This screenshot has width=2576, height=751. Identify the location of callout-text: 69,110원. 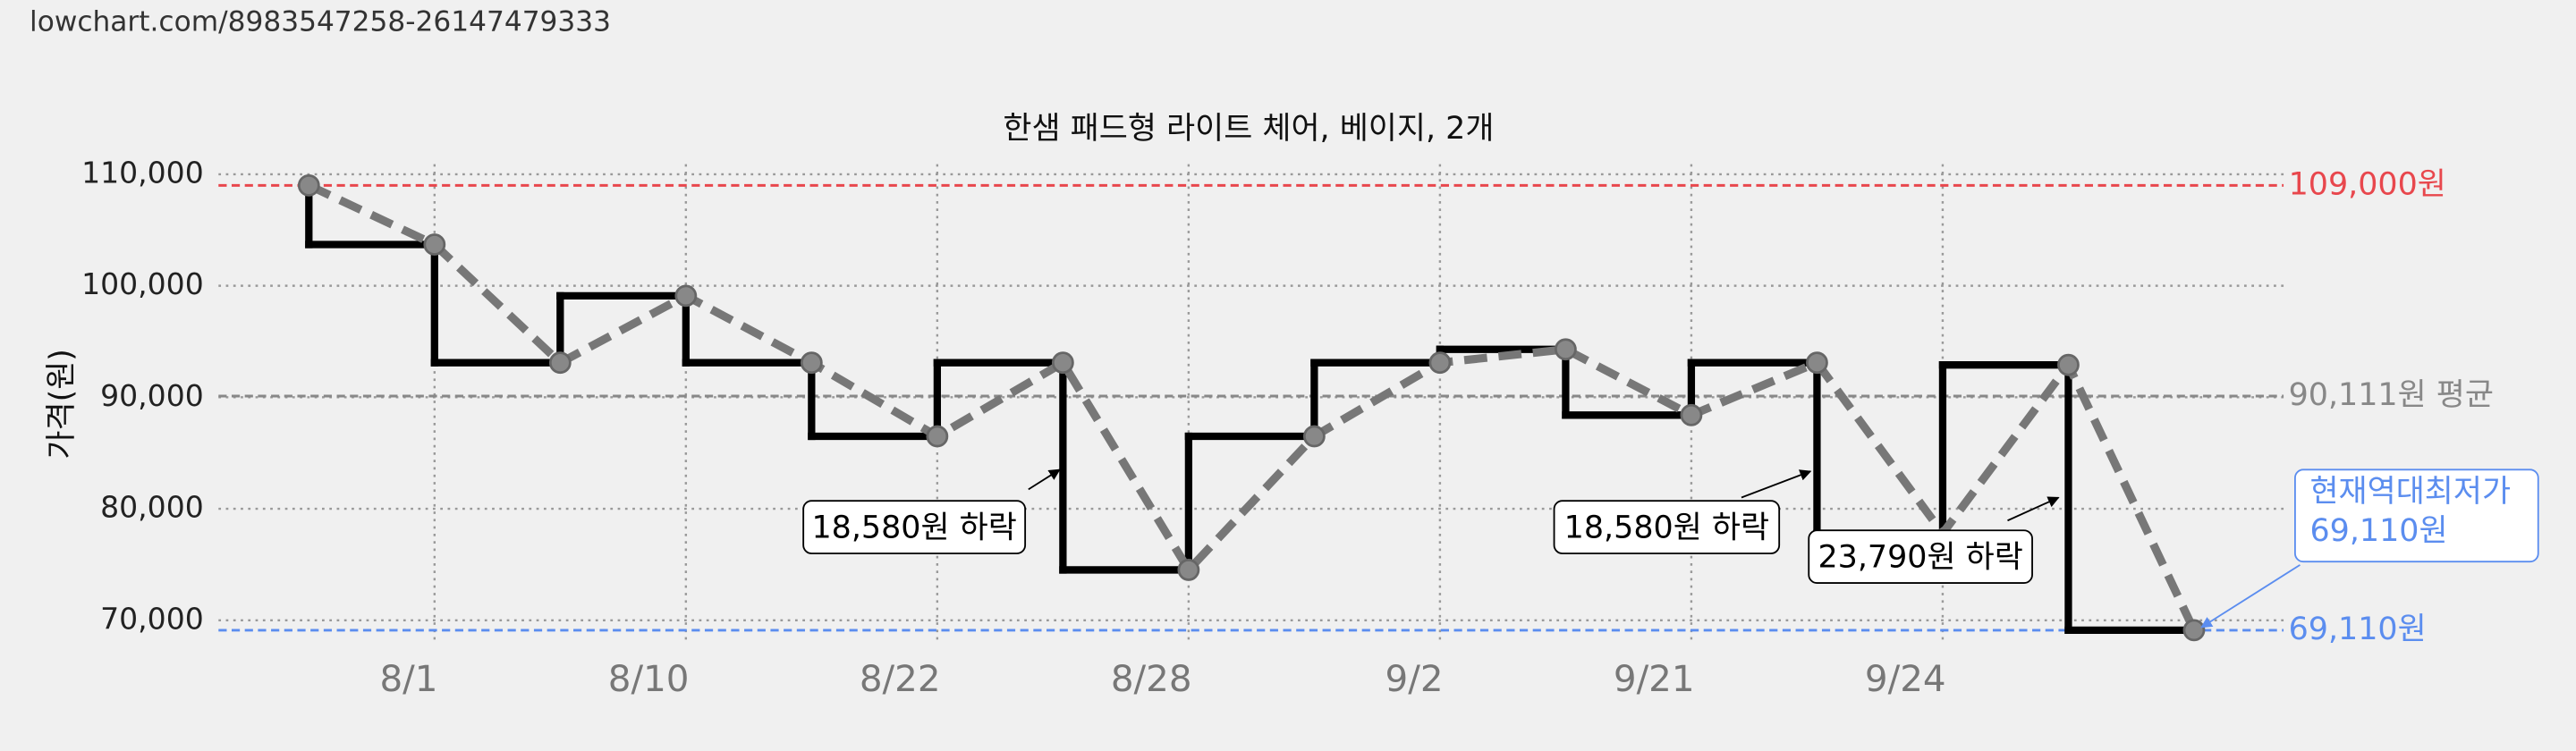
(2378, 531).